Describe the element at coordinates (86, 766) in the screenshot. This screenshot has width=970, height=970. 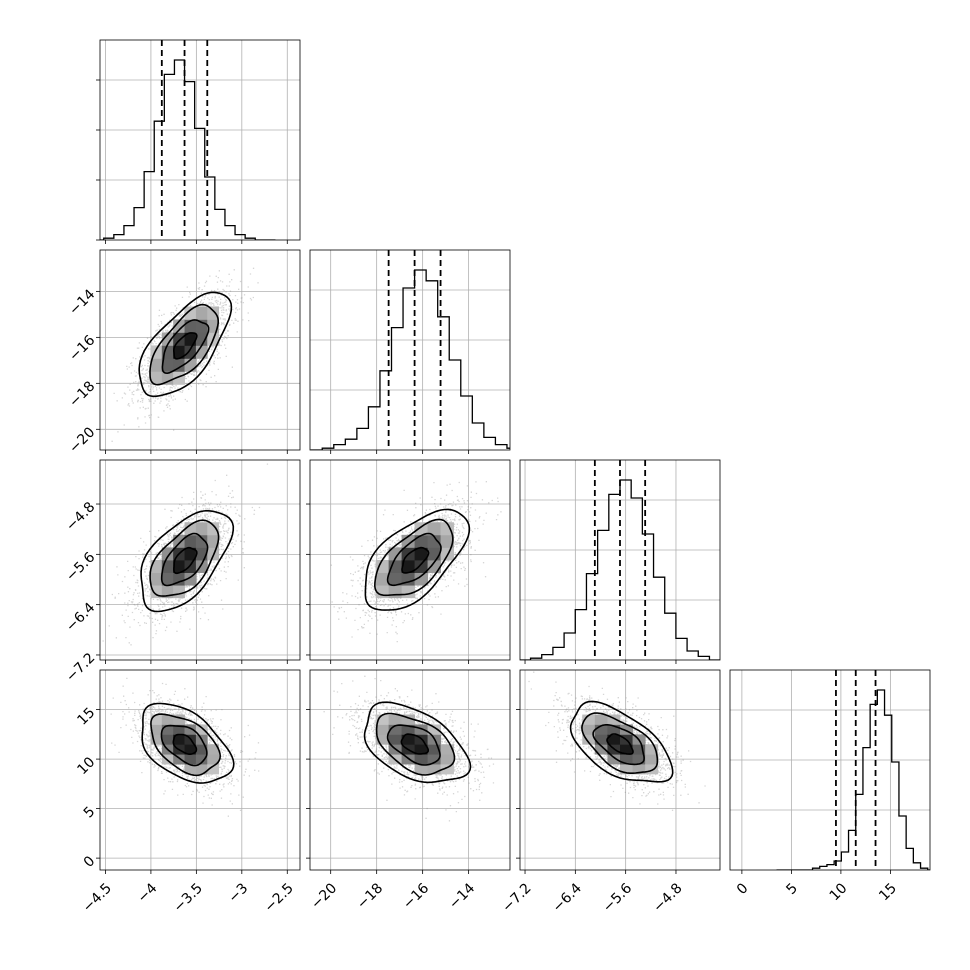
I see `y-tick-label: 10` at that location.